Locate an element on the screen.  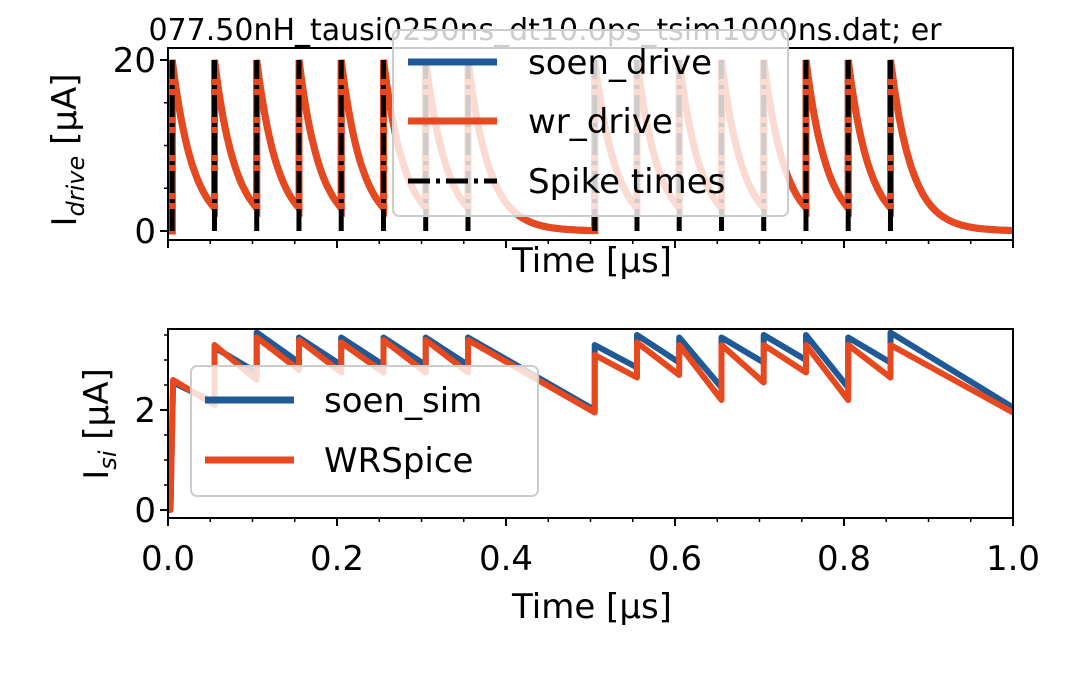
si-y-label-sub: si is located at coordinates (108, 460).